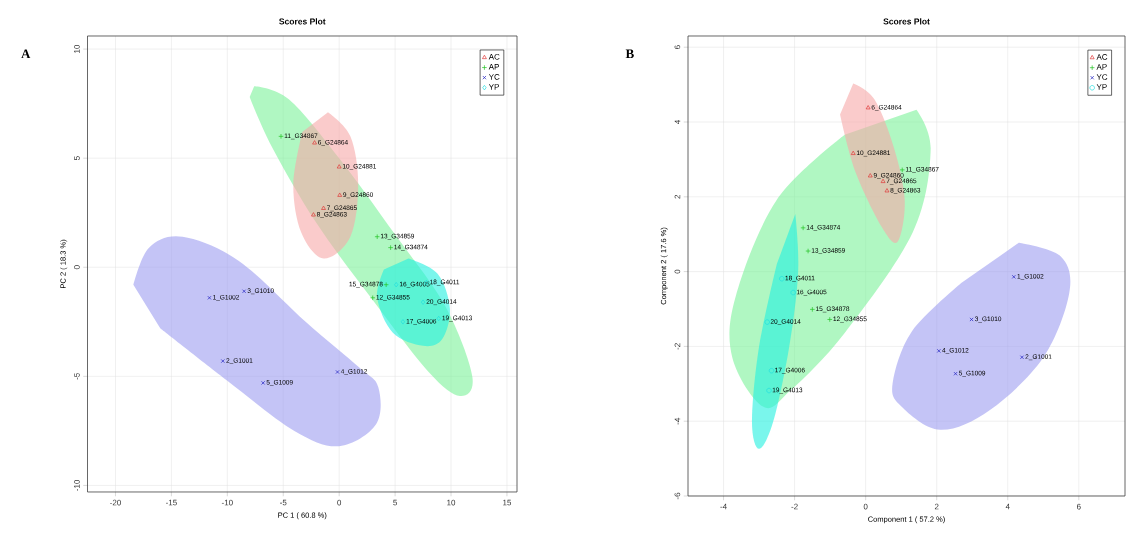 This screenshot has width=1134, height=556. I want to click on x-tick-label: 4, so click(1007, 506).